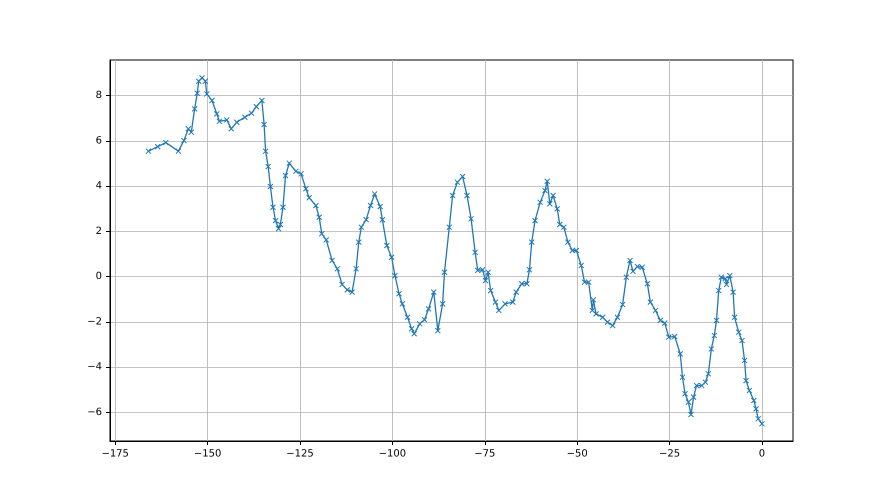 The image size is (880, 495). What do you see at coordinates (99, 231) in the screenshot?
I see `y-tick-label: 2` at bounding box center [99, 231].